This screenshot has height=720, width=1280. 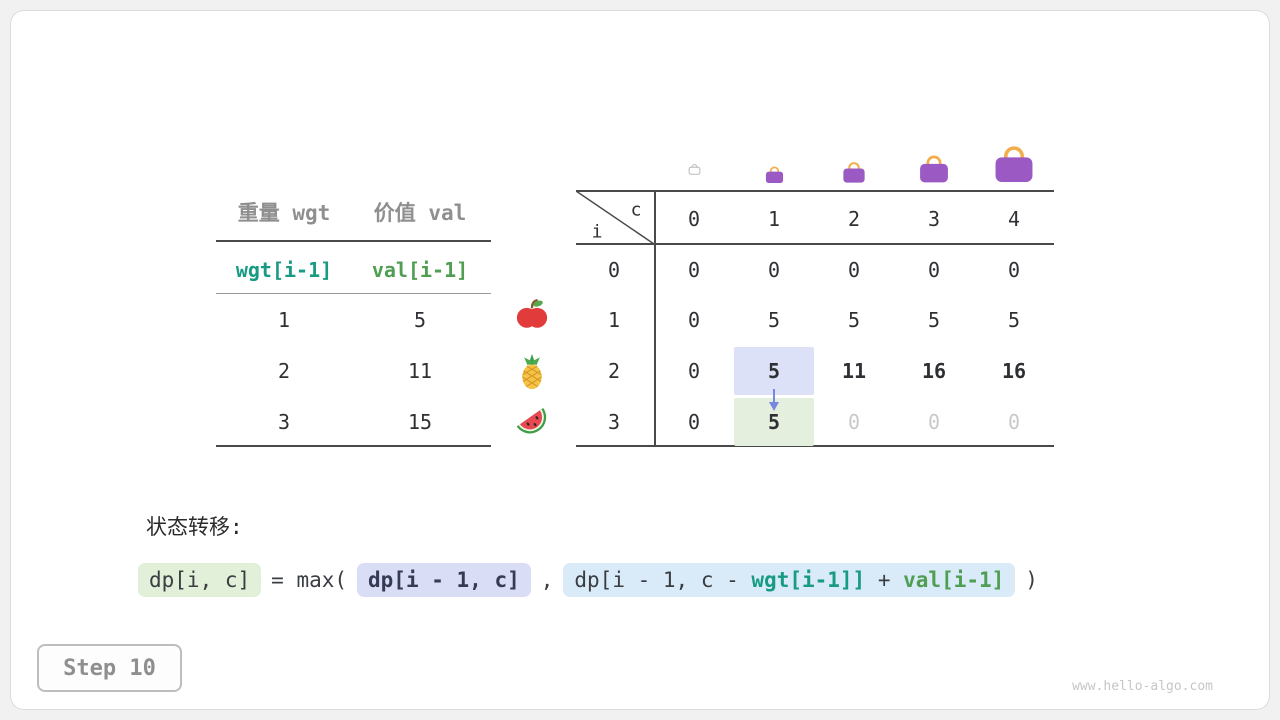 I want to click on formula-arg2-prefix: dp[i - 1, c -, so click(x=663, y=580).